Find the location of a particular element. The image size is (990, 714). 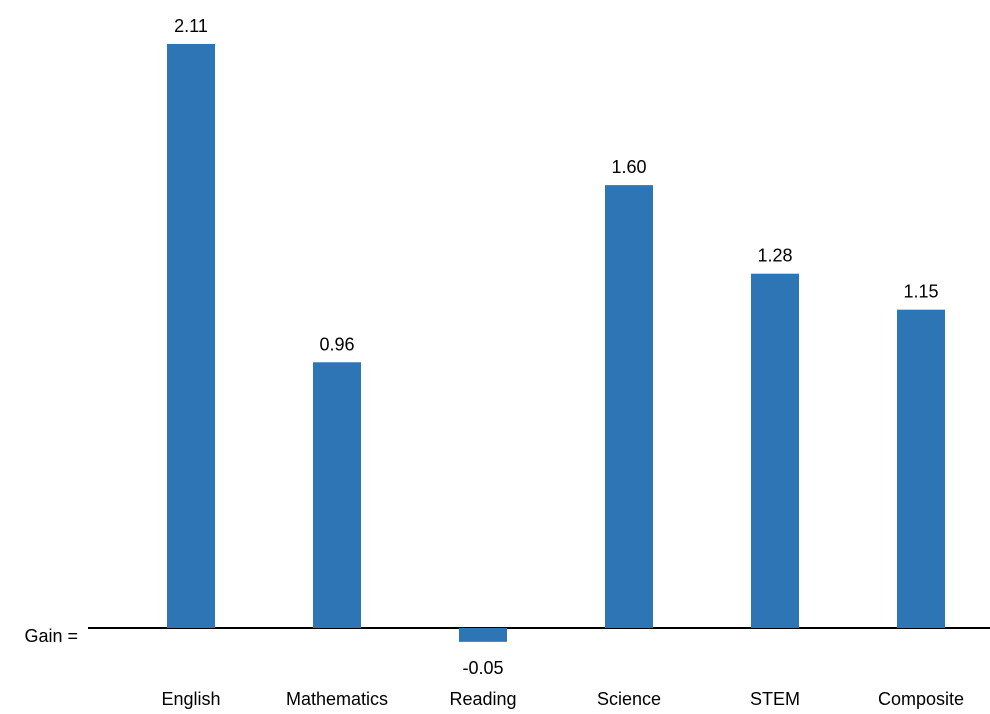

bar-stem is located at coordinates (775, 450).